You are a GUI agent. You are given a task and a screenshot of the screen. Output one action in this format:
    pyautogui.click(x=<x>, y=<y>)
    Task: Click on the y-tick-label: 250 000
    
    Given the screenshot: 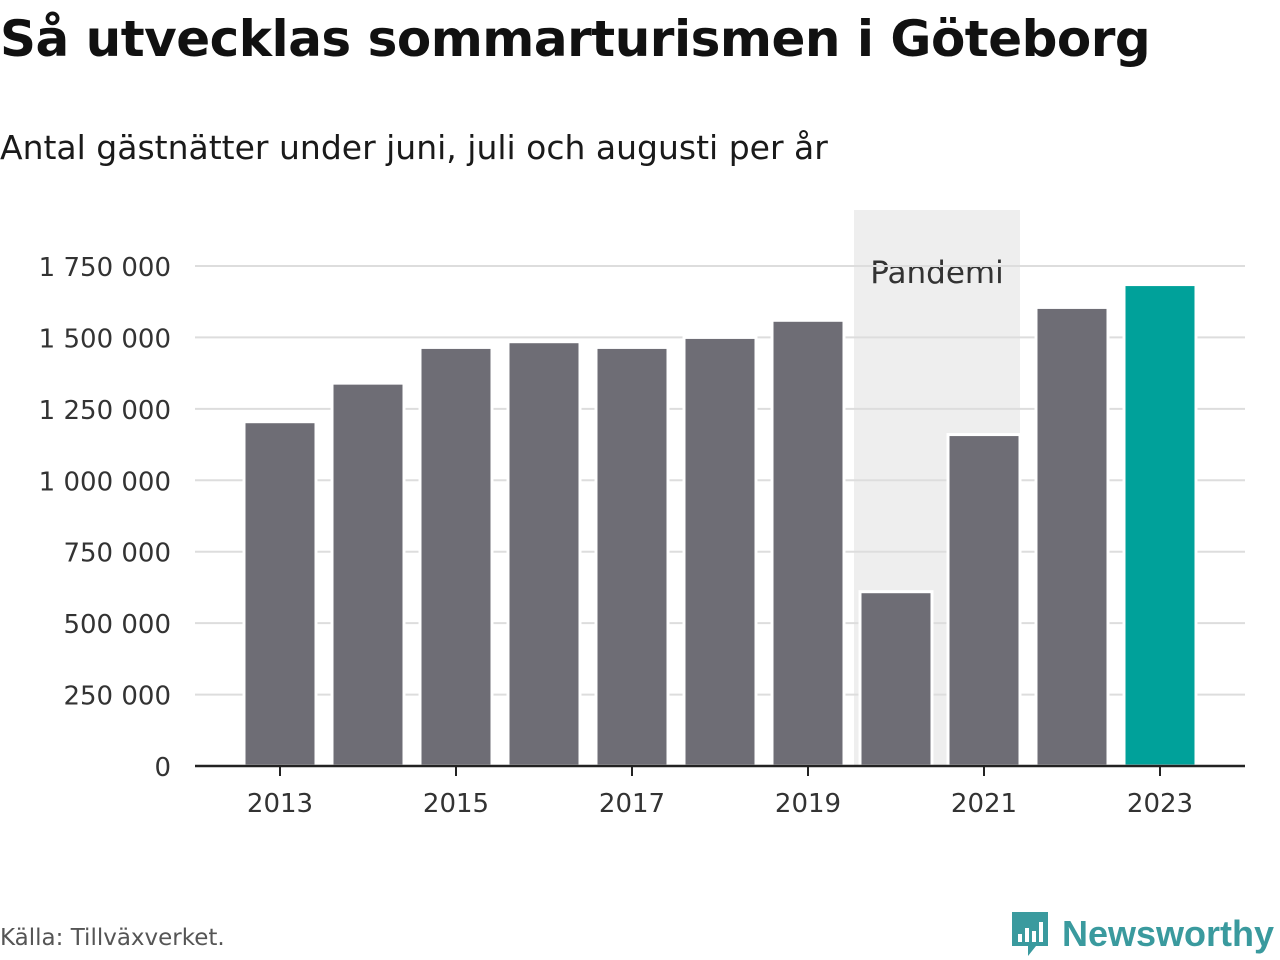 What is the action you would take?
    pyautogui.click(x=117, y=697)
    